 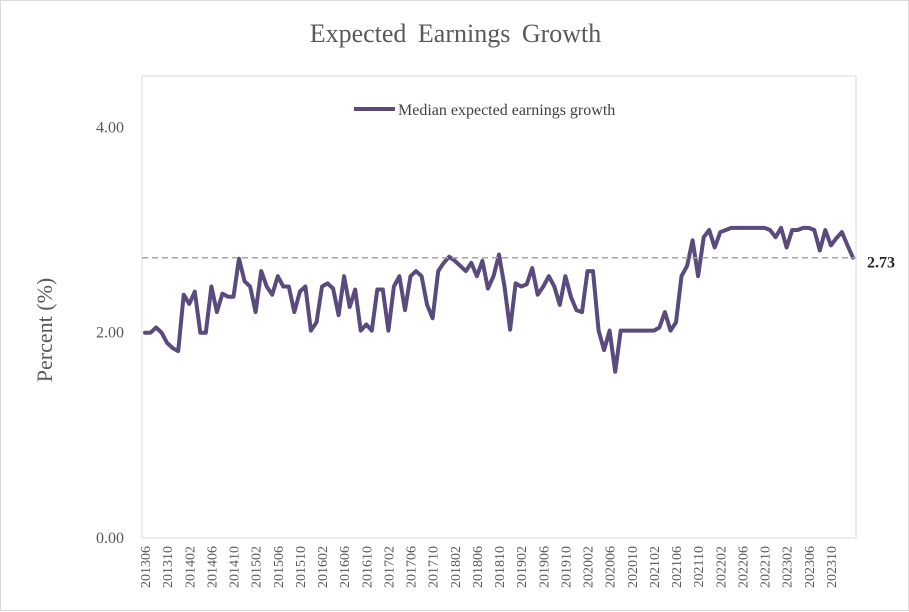 What do you see at coordinates (412, 567) in the screenshot?
I see `x-tick-label: 201706` at bounding box center [412, 567].